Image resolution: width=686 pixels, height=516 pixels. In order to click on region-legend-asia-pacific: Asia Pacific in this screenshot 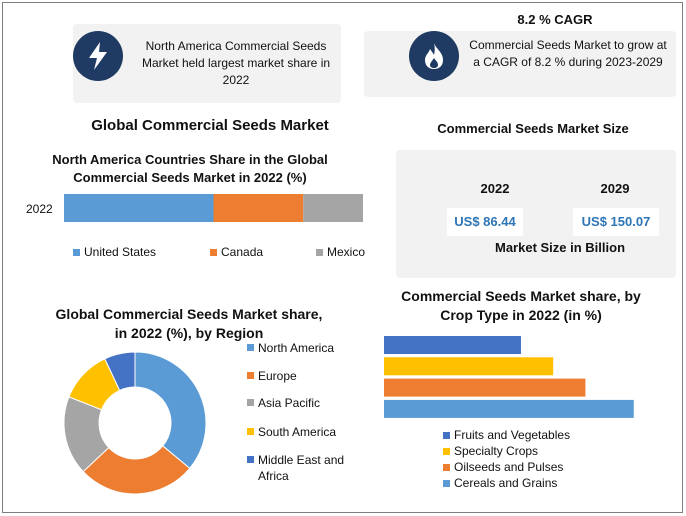, I will do `click(299, 403)`.